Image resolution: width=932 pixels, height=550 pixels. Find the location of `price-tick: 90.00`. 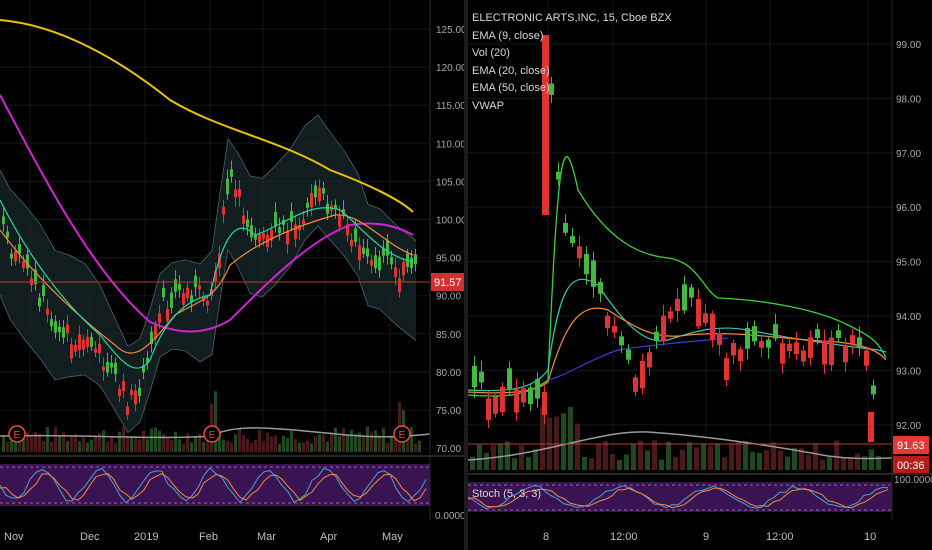

price-tick: 90.00 is located at coordinates (448, 297).